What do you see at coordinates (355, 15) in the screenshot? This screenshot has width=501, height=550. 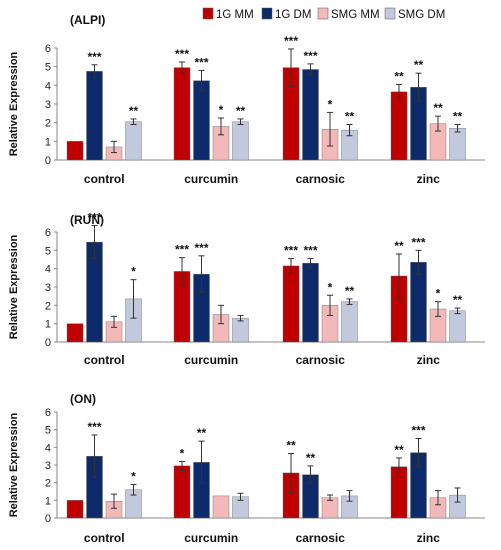 I see `legend-label: SMG MM` at bounding box center [355, 15].